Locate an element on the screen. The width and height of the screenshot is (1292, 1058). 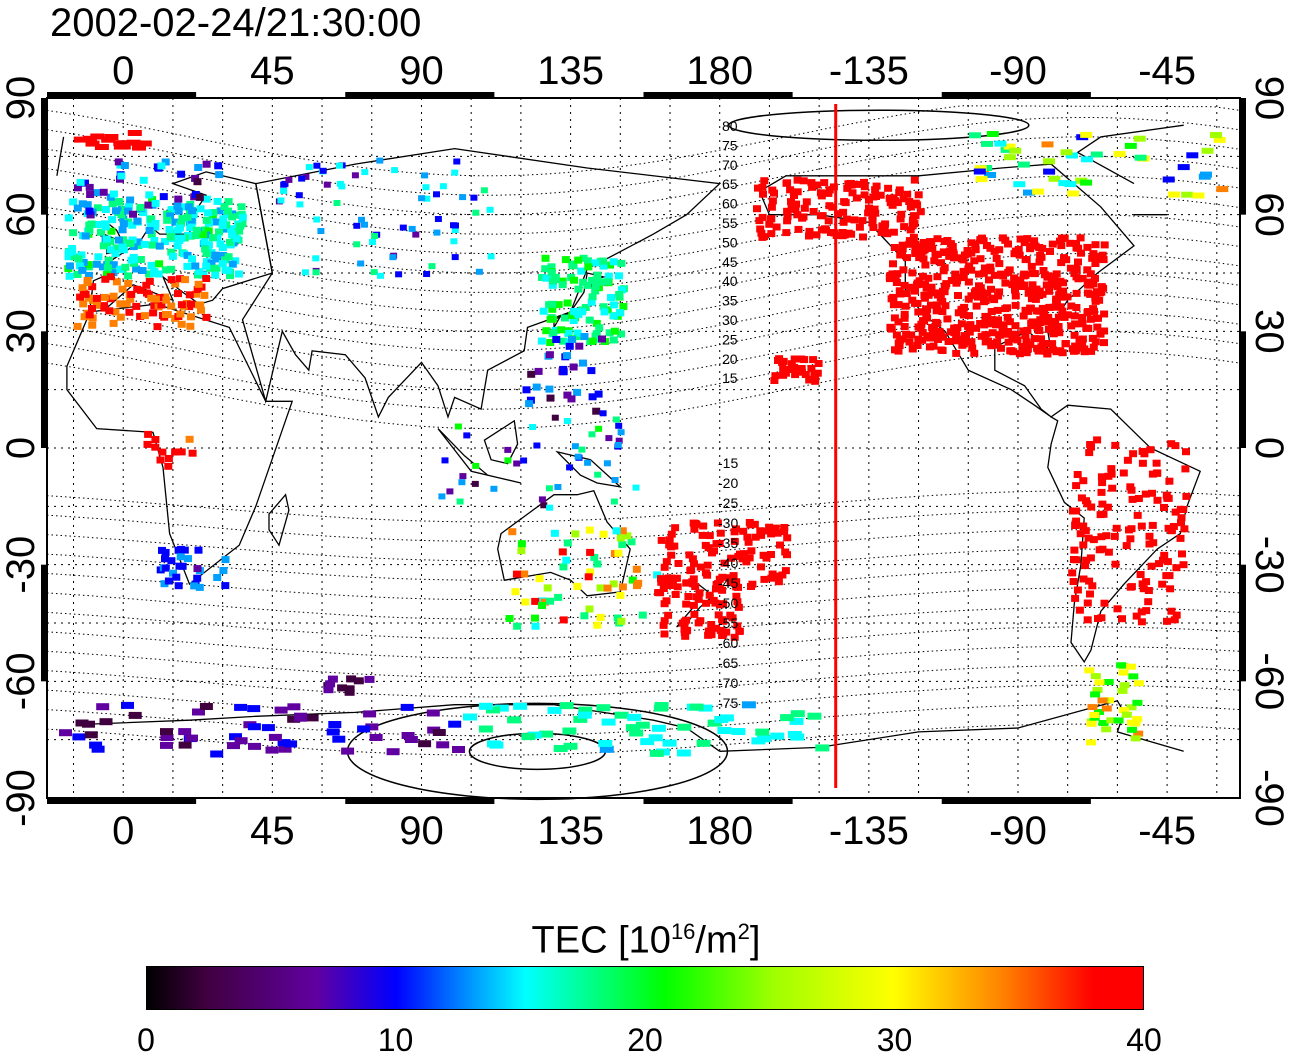
colorbar-tick-label: 30 is located at coordinates (894, 1040).